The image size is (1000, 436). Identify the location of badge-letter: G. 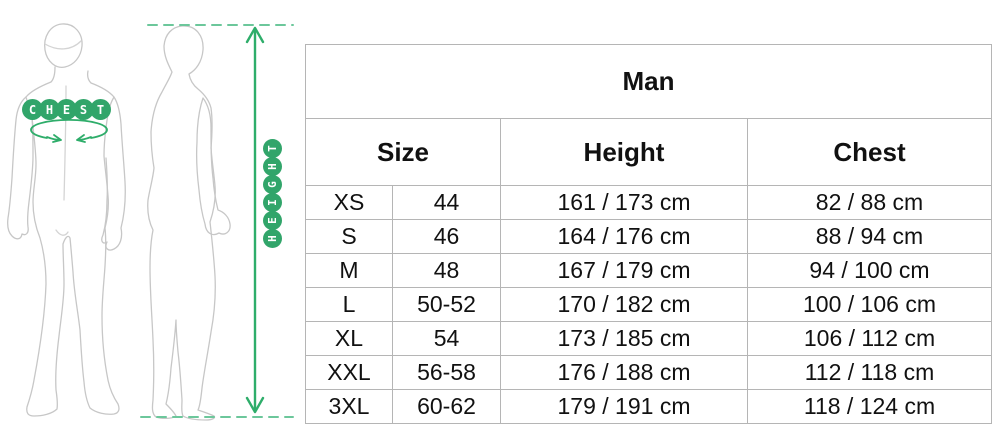
(272, 184).